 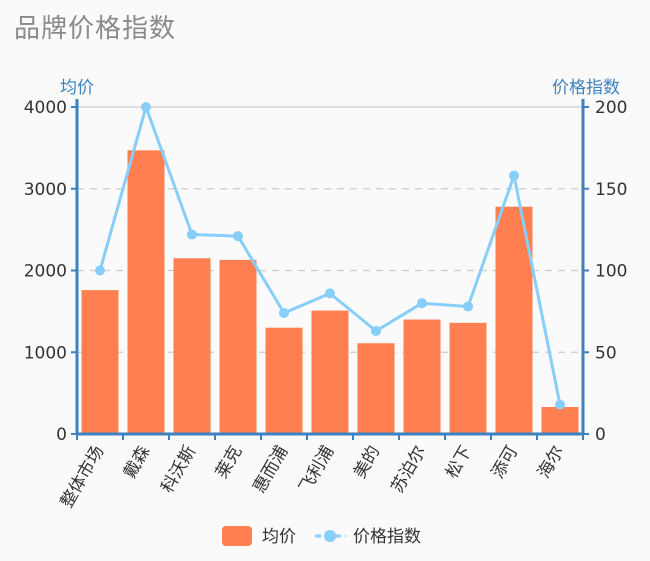 I want to click on x-tick-label: 海尔, so click(x=551, y=462).